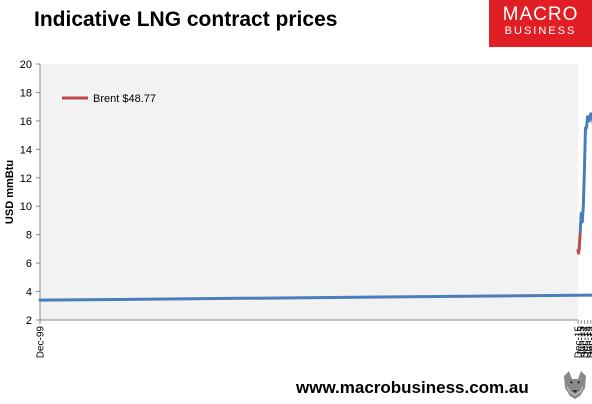  Describe the element at coordinates (41, 342) in the screenshot. I see `x-tick-label: Dec-99` at that location.